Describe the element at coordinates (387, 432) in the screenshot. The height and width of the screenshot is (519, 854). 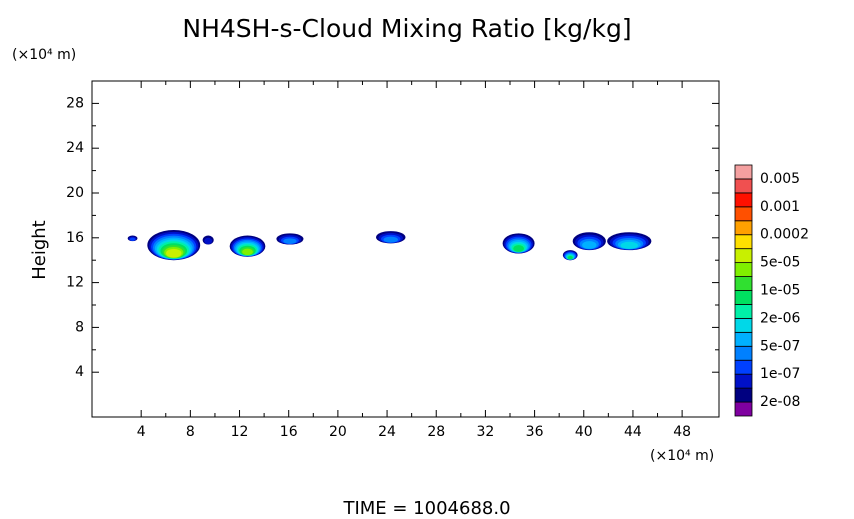
I see `x-tick-label: 24` at that location.